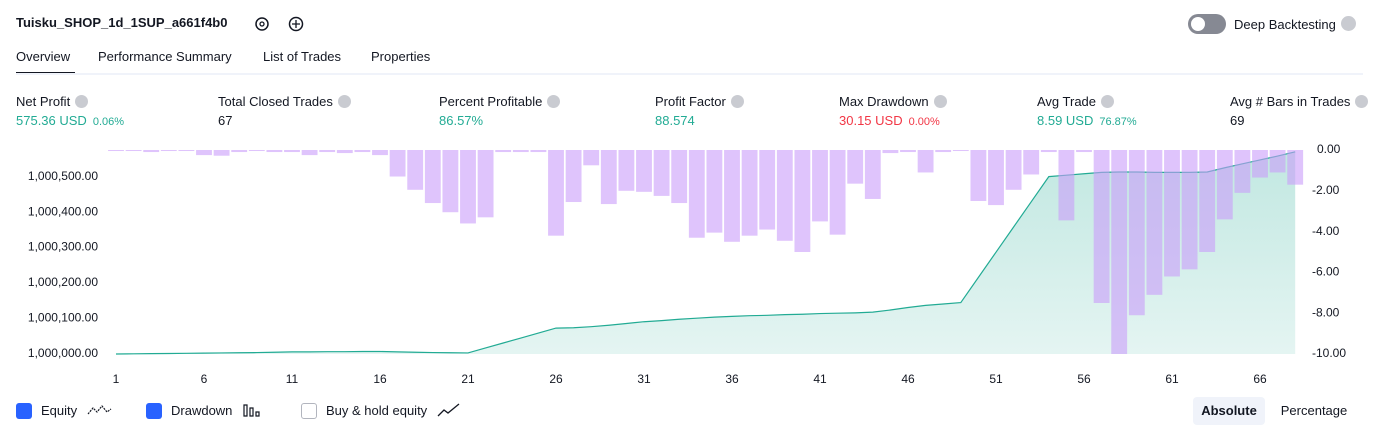 This screenshot has width=1379, height=435. I want to click on header-icons, so click(282, 24).